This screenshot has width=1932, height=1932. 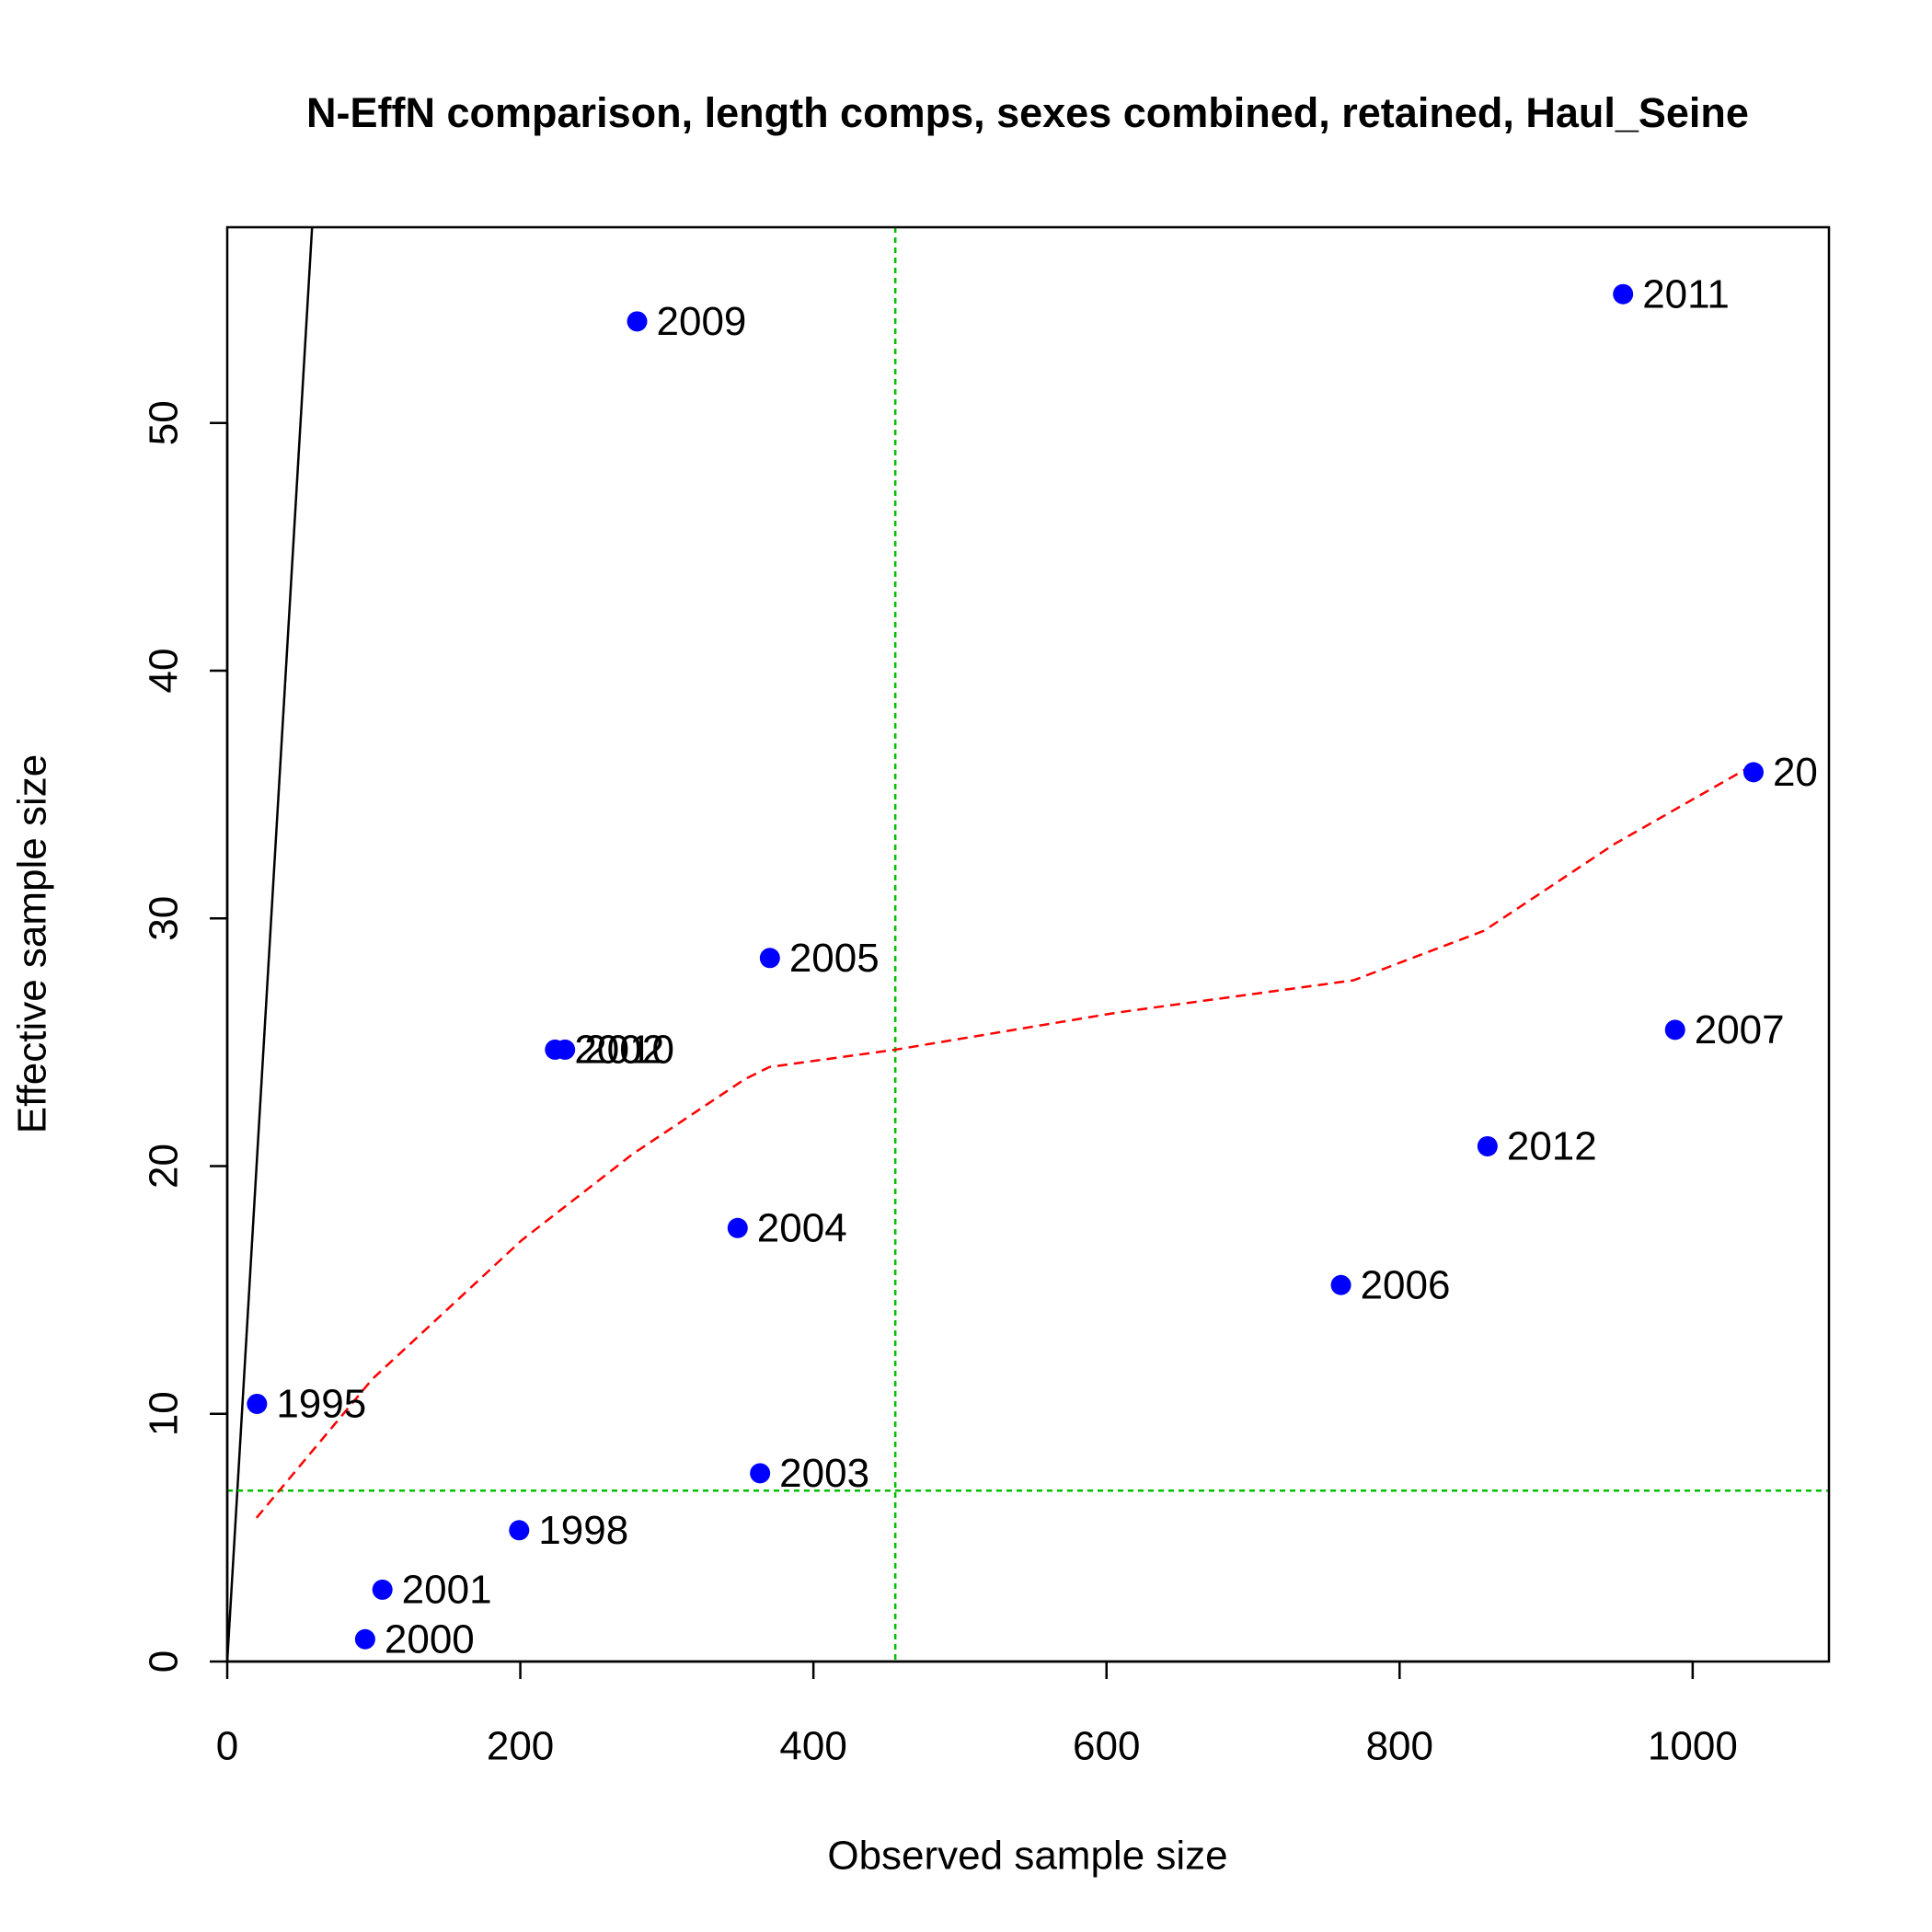 What do you see at coordinates (802, 1227) in the screenshot?
I see `point-label: 2004` at bounding box center [802, 1227].